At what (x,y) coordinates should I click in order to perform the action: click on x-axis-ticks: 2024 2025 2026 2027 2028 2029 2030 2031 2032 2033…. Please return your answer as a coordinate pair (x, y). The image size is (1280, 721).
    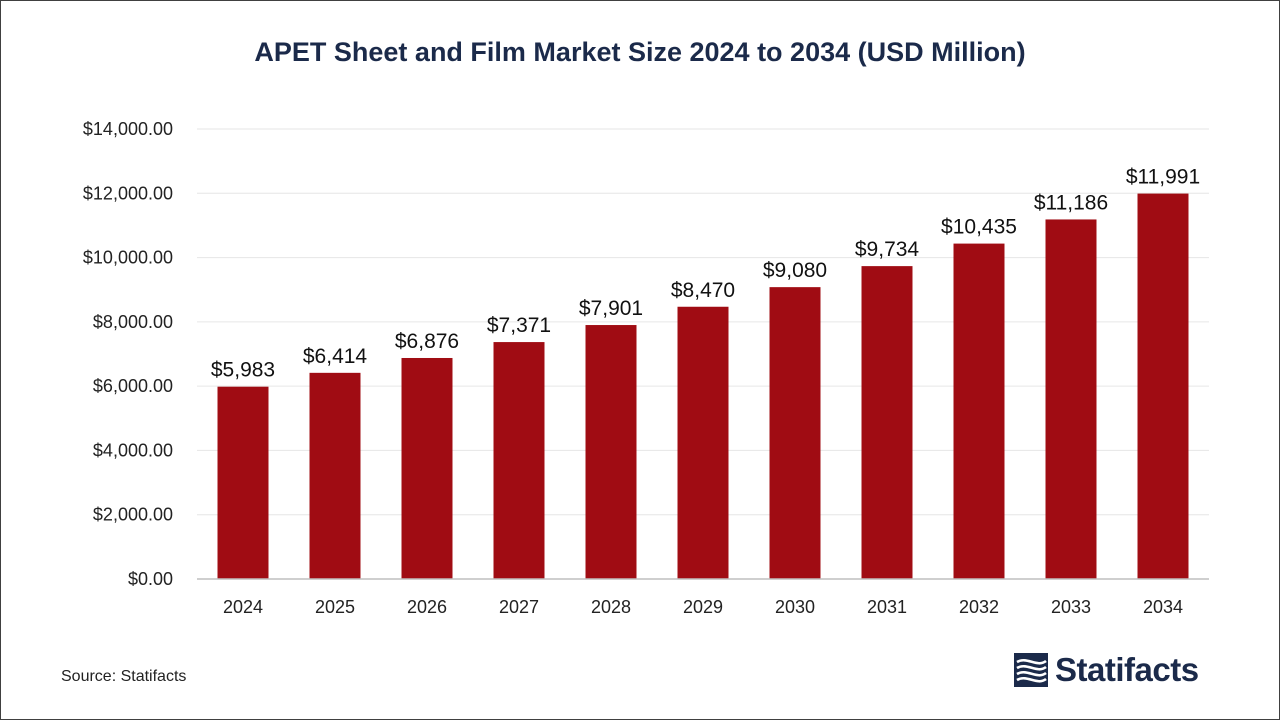
    Looking at the image, I should click on (703, 607).